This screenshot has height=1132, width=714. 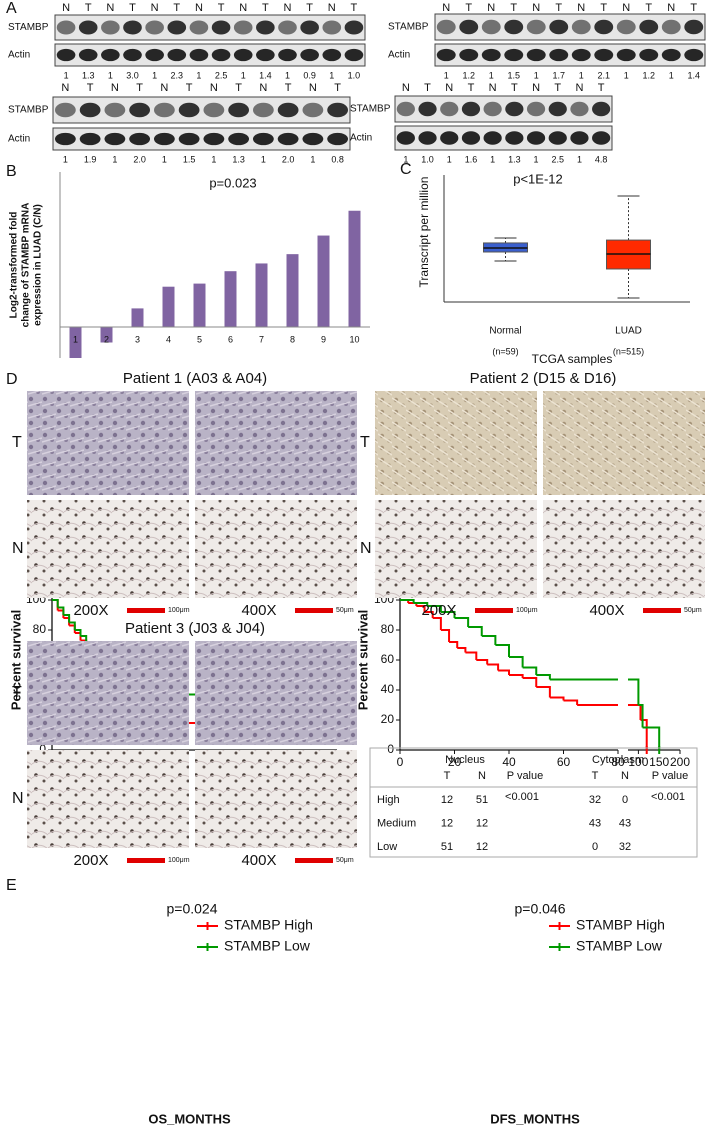 I want to click on protein-label: STAMBP, so click(x=408, y=27).